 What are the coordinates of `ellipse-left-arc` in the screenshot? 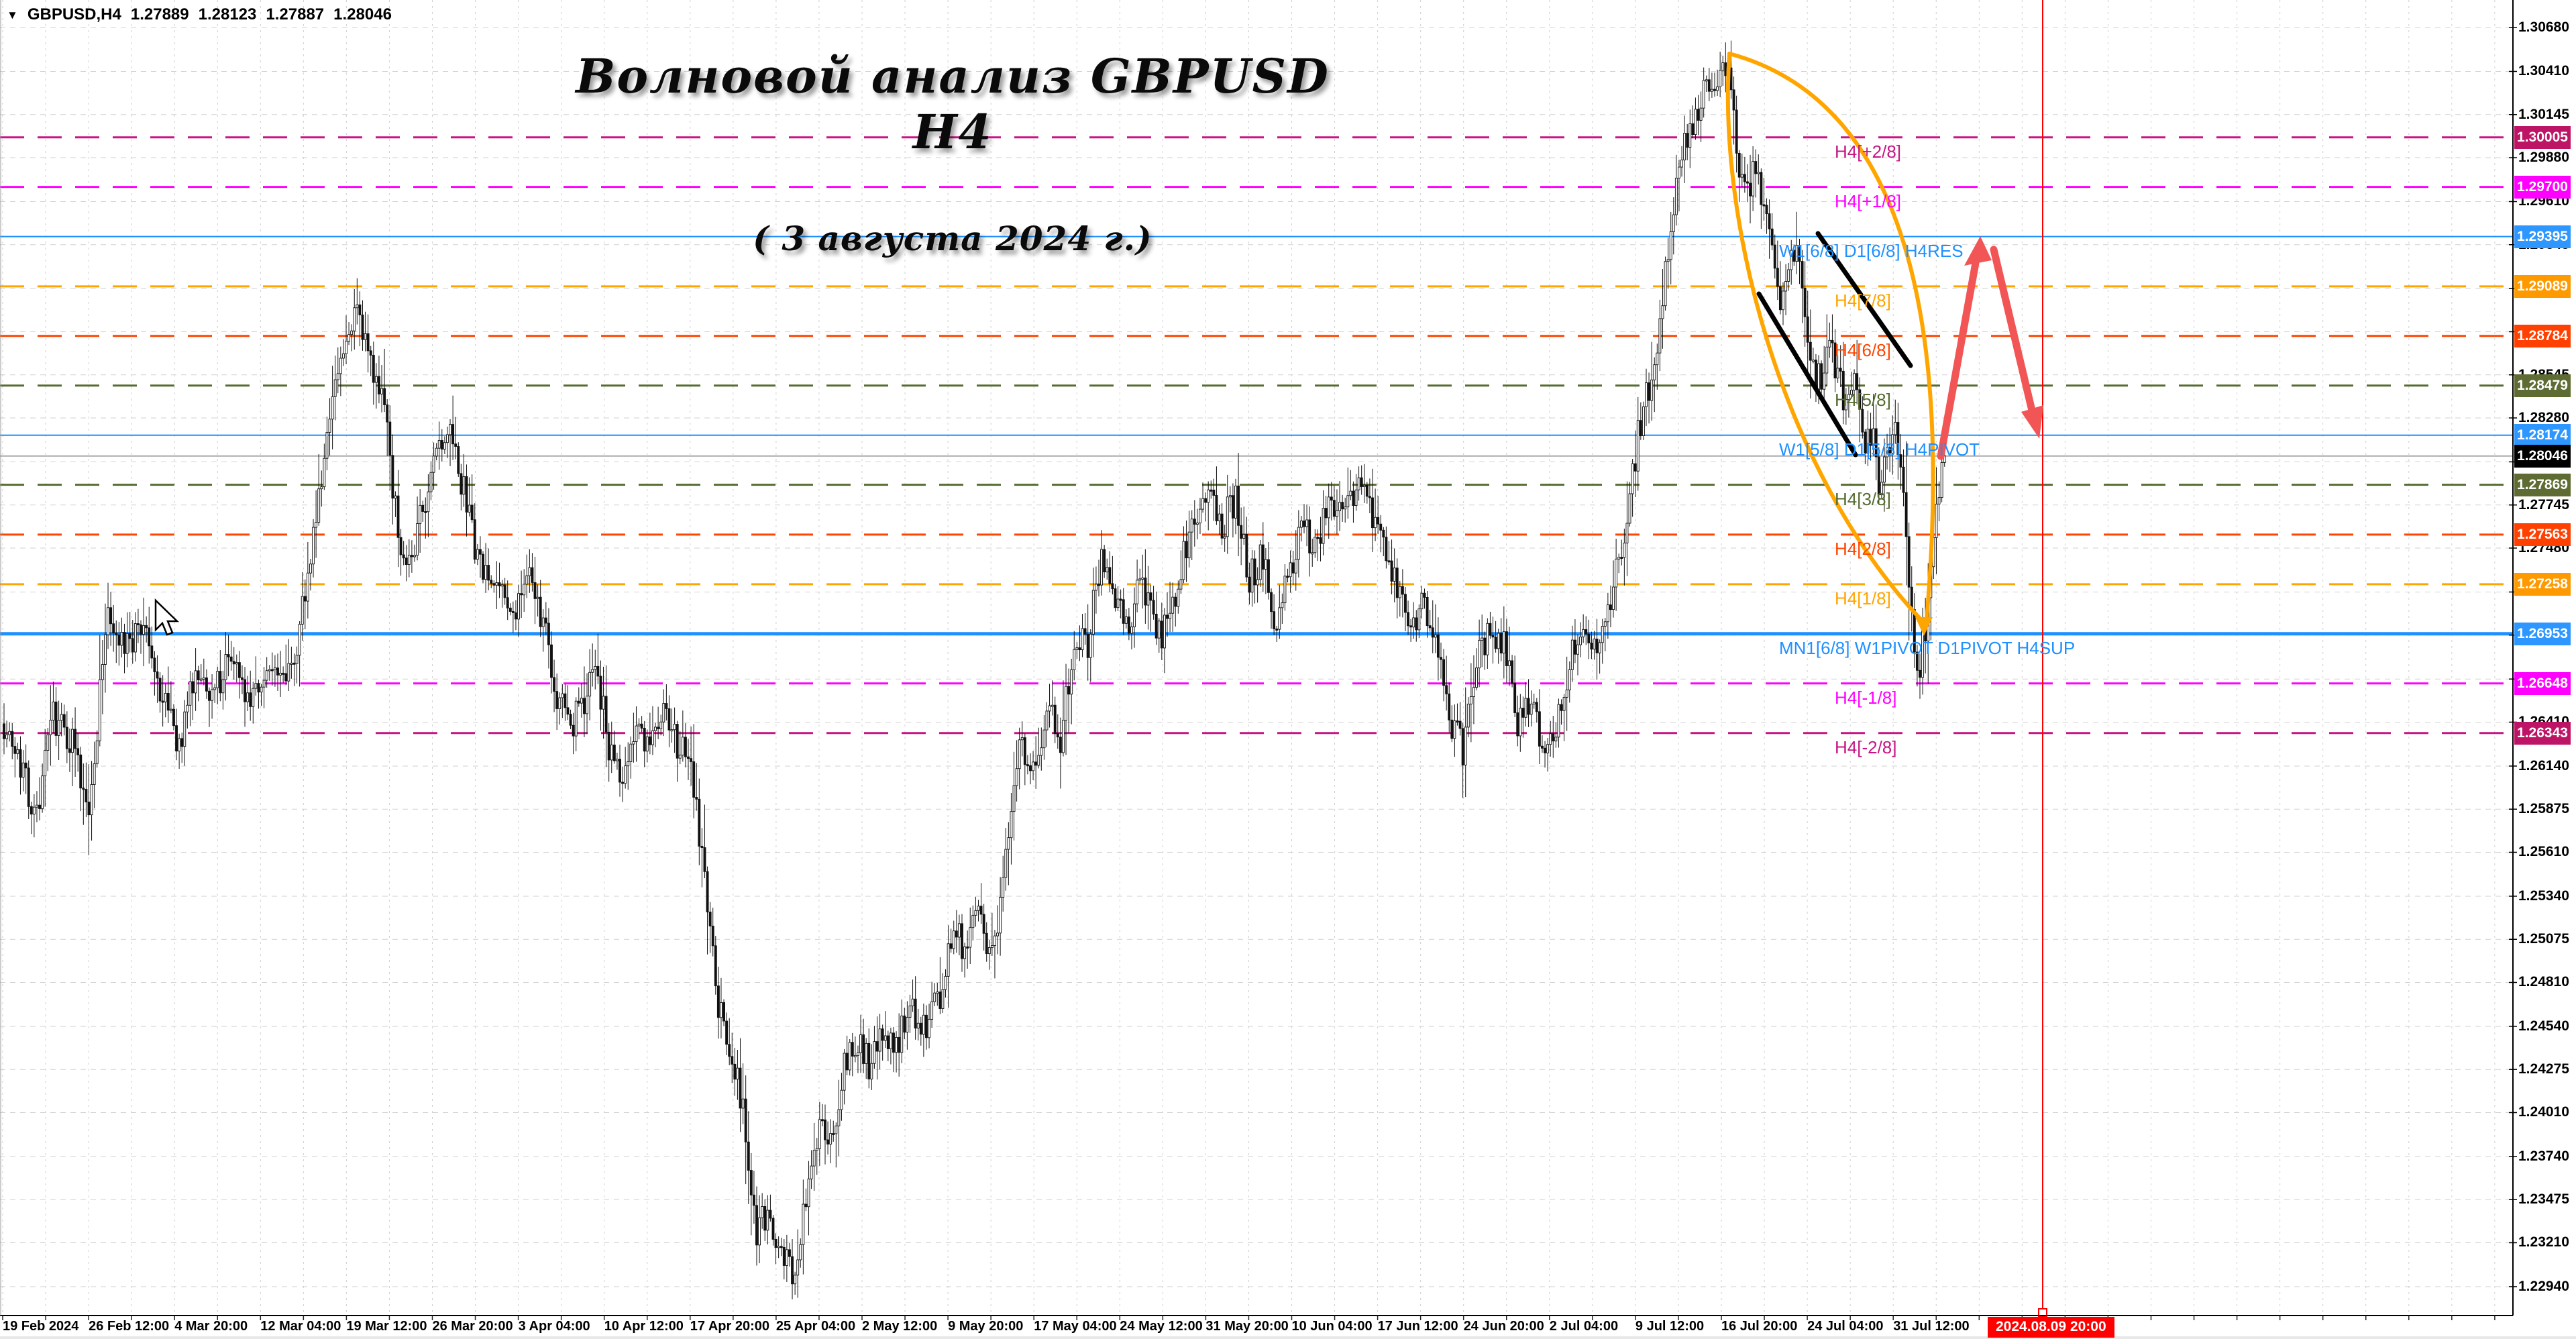 It's located at (1823, 336).